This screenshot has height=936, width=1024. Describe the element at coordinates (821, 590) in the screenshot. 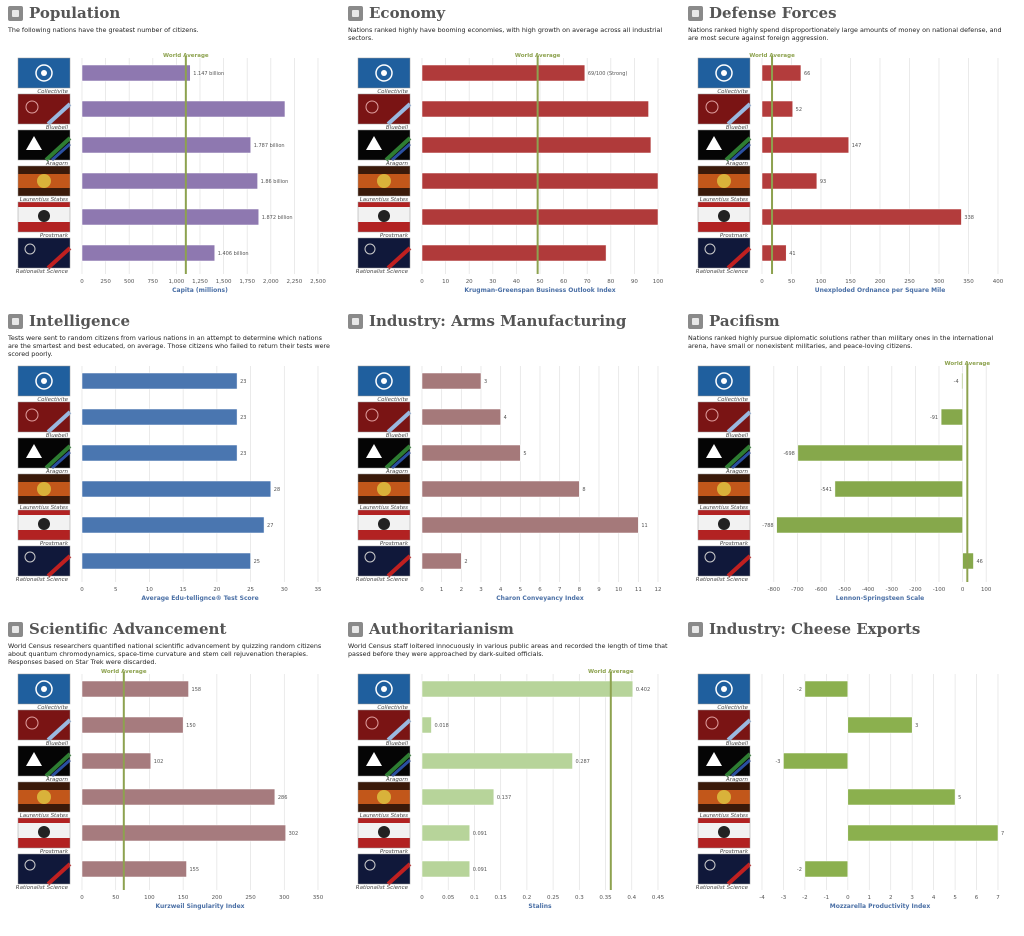

I see `x-tick-label: -600` at that location.